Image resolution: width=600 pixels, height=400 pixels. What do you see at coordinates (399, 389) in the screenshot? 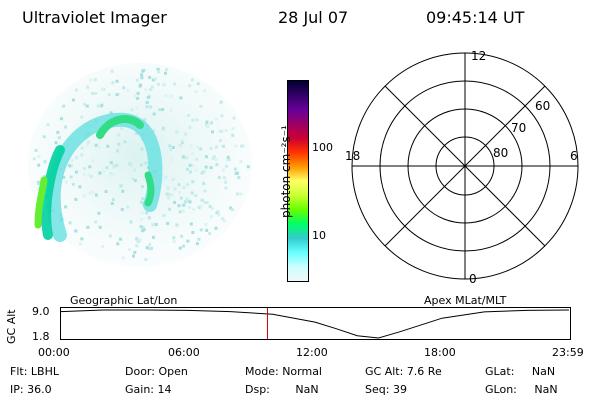
I see `seq-value: 39` at bounding box center [399, 389].